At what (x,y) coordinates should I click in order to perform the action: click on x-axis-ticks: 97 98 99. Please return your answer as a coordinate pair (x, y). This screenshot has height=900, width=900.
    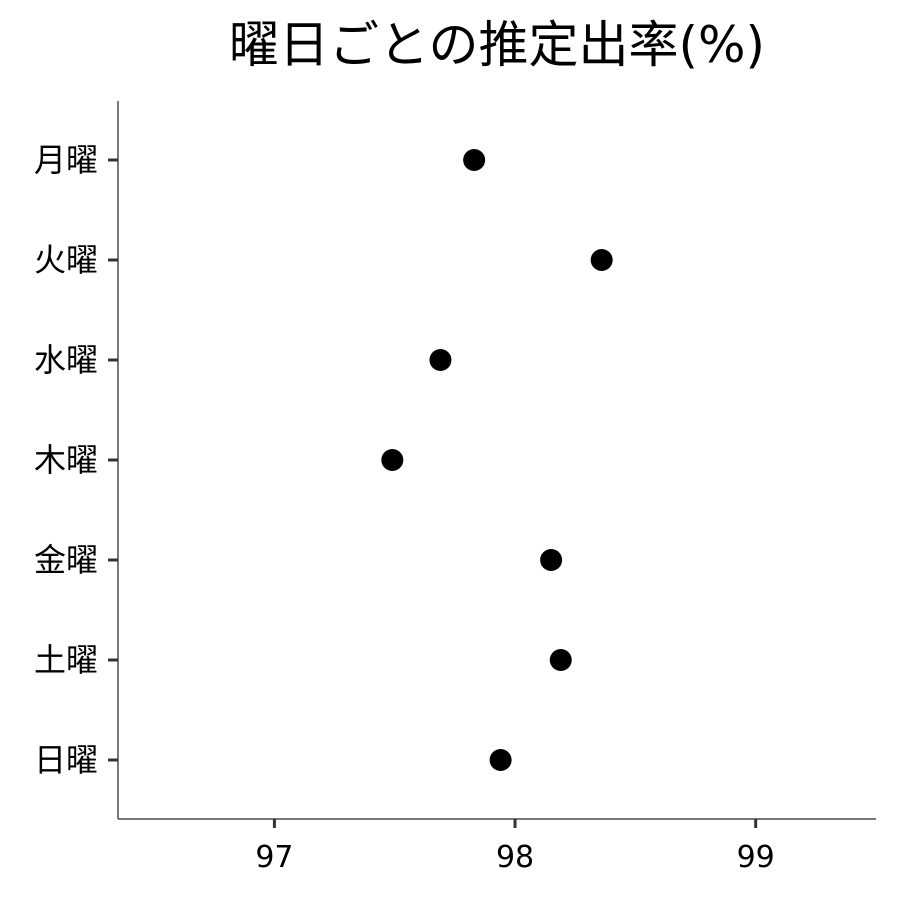
    Looking at the image, I should click on (515, 847).